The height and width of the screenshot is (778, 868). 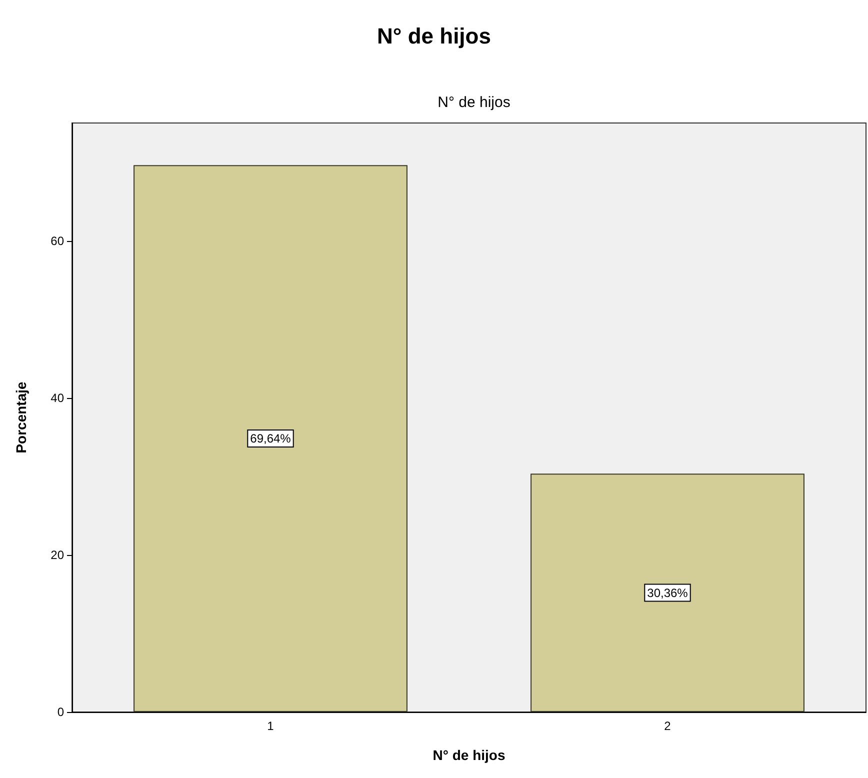 I want to click on y-tick-label: 60, so click(x=57, y=241).